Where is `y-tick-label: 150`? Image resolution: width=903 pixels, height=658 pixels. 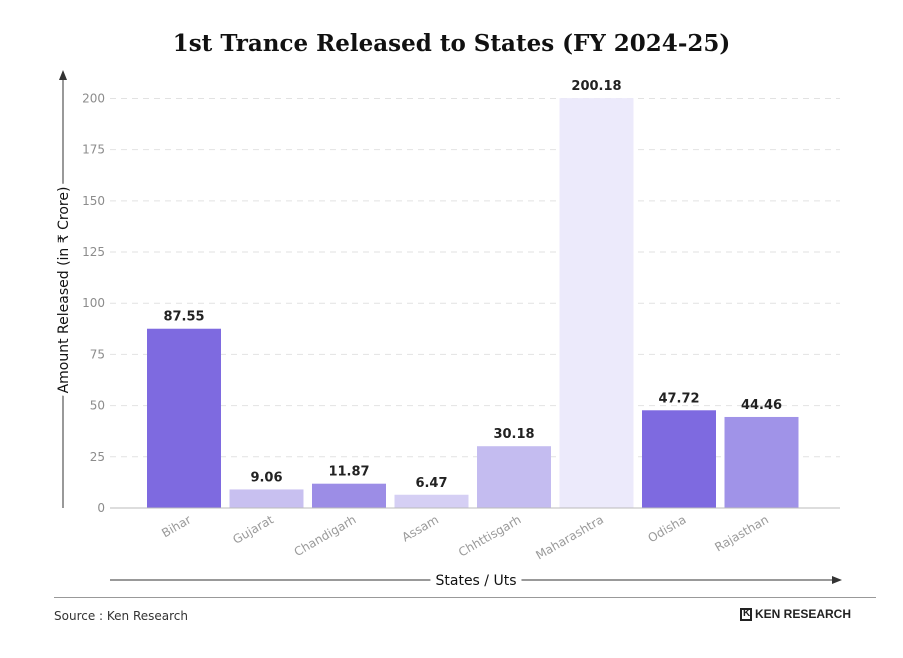 y-tick-label: 150 is located at coordinates (93, 201).